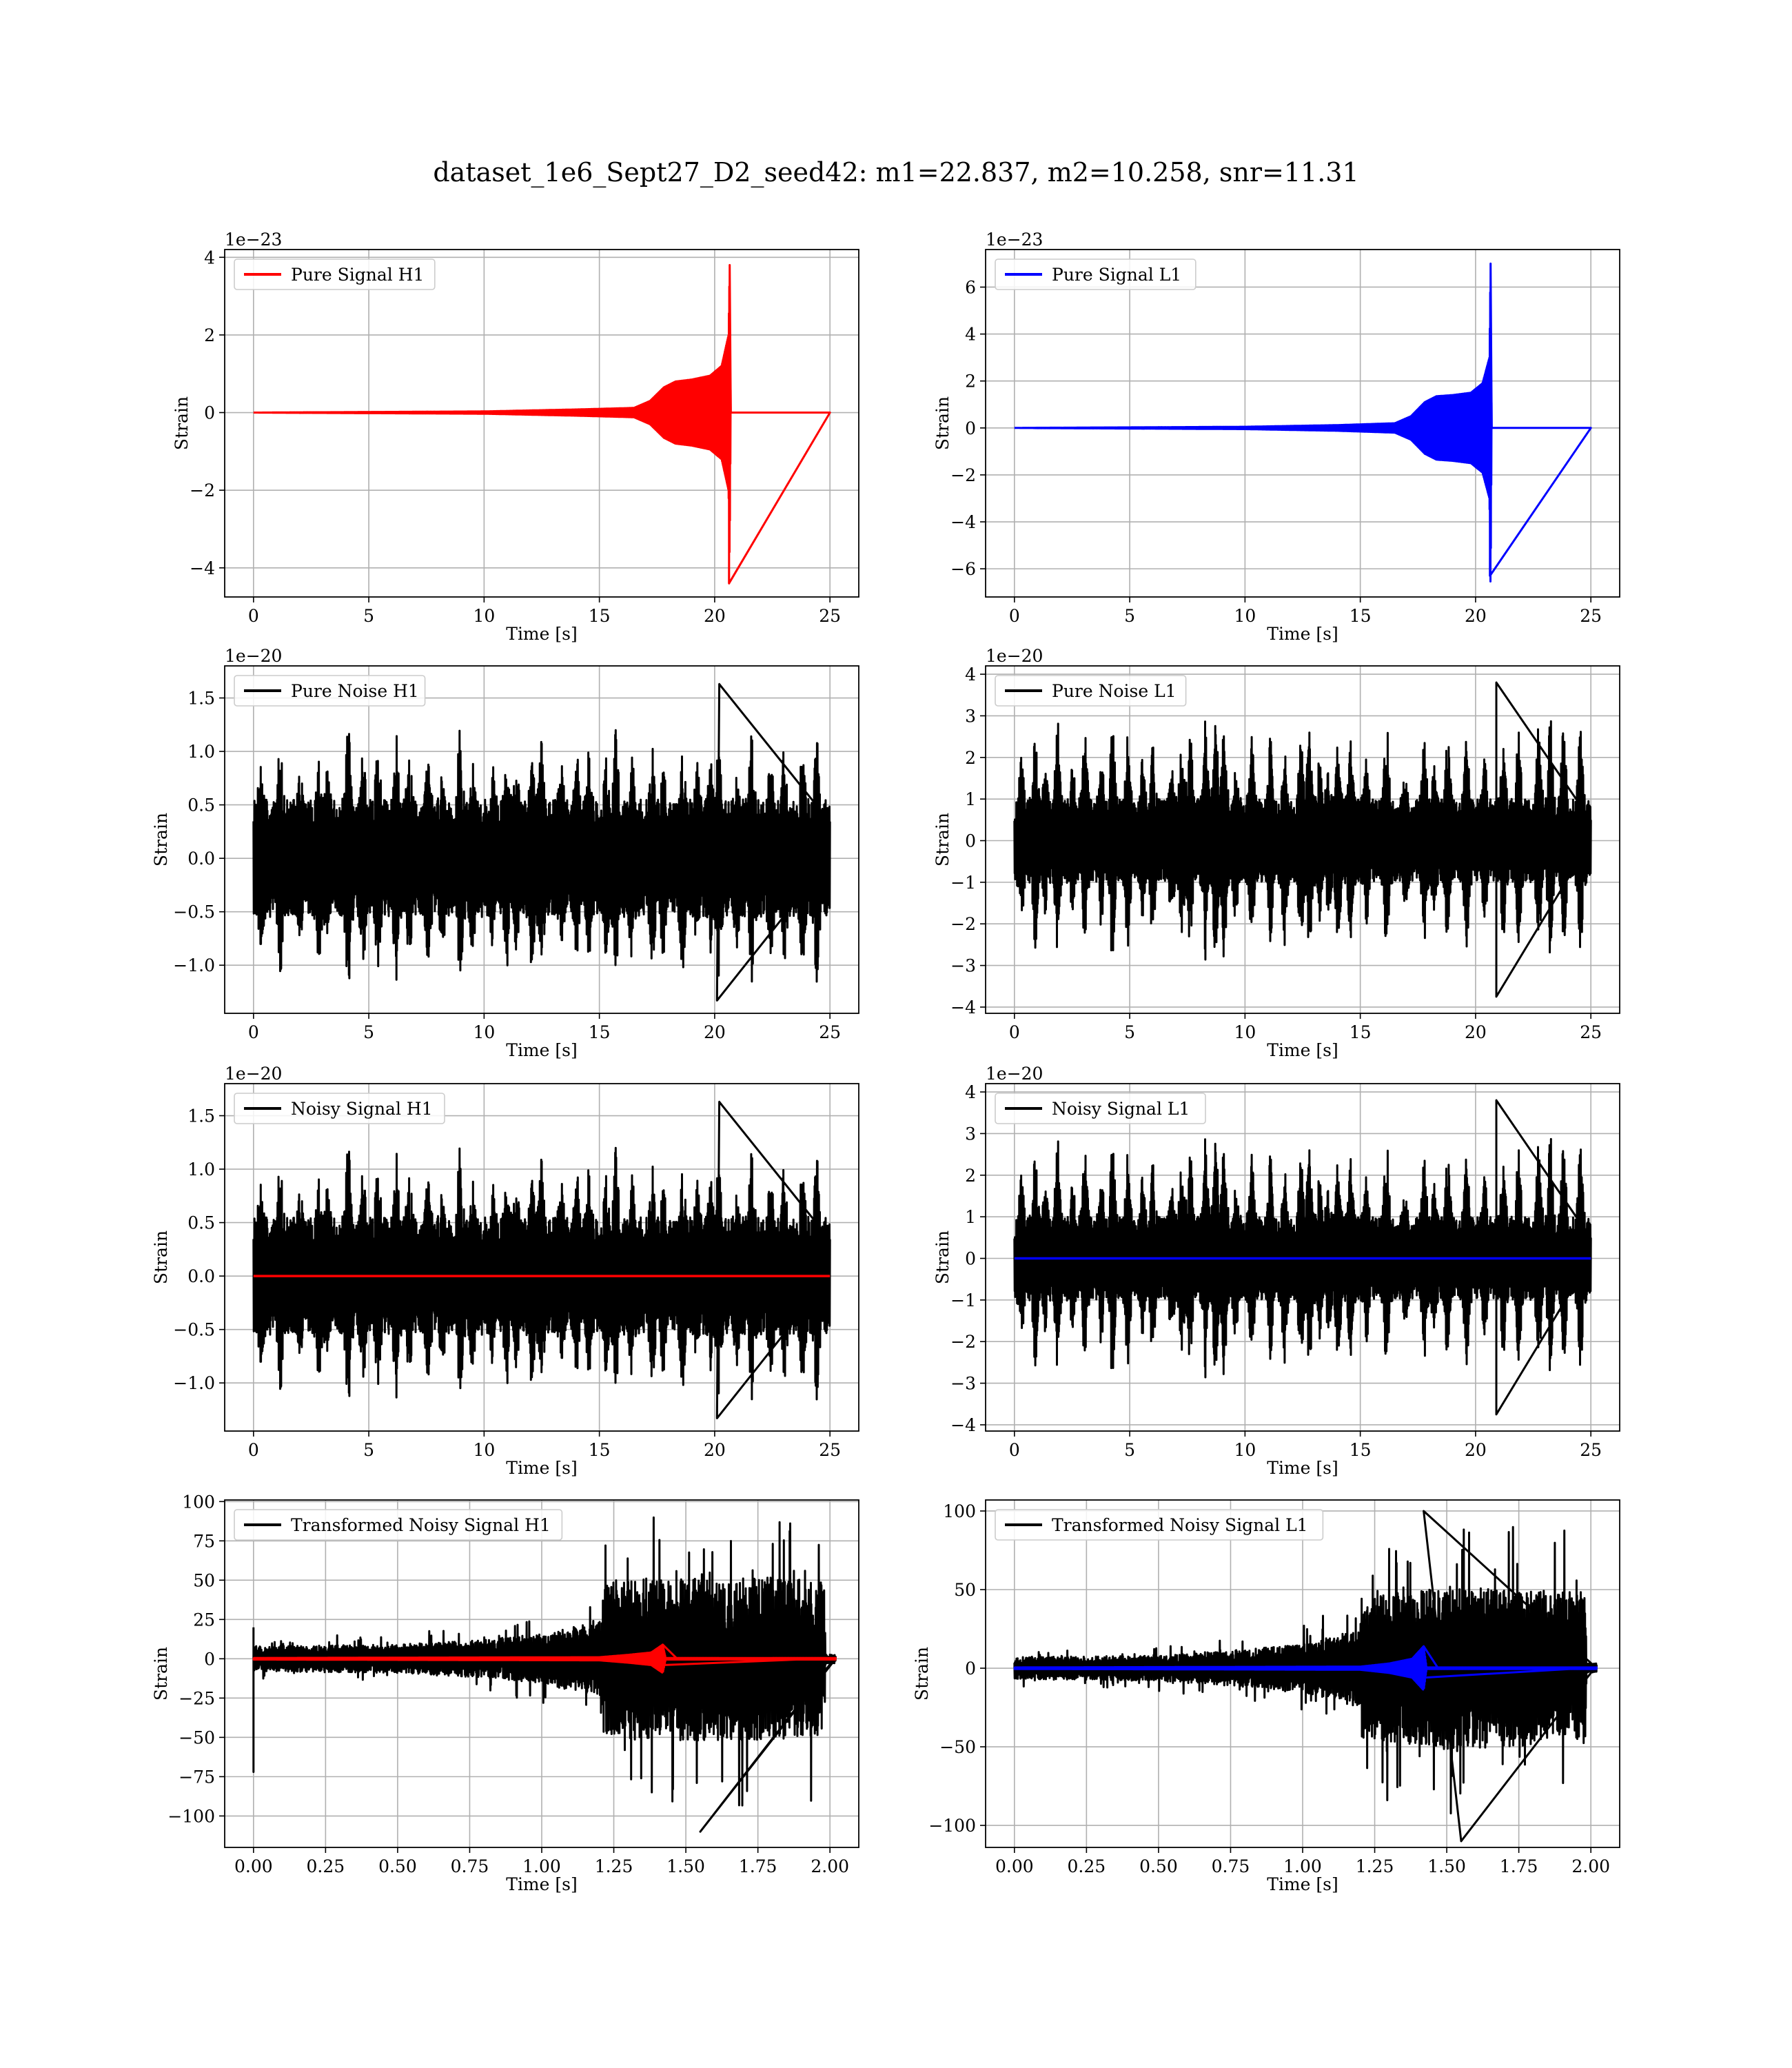 The image size is (1792, 2068). I want to click on y-tick-label: 6, so click(970, 287).